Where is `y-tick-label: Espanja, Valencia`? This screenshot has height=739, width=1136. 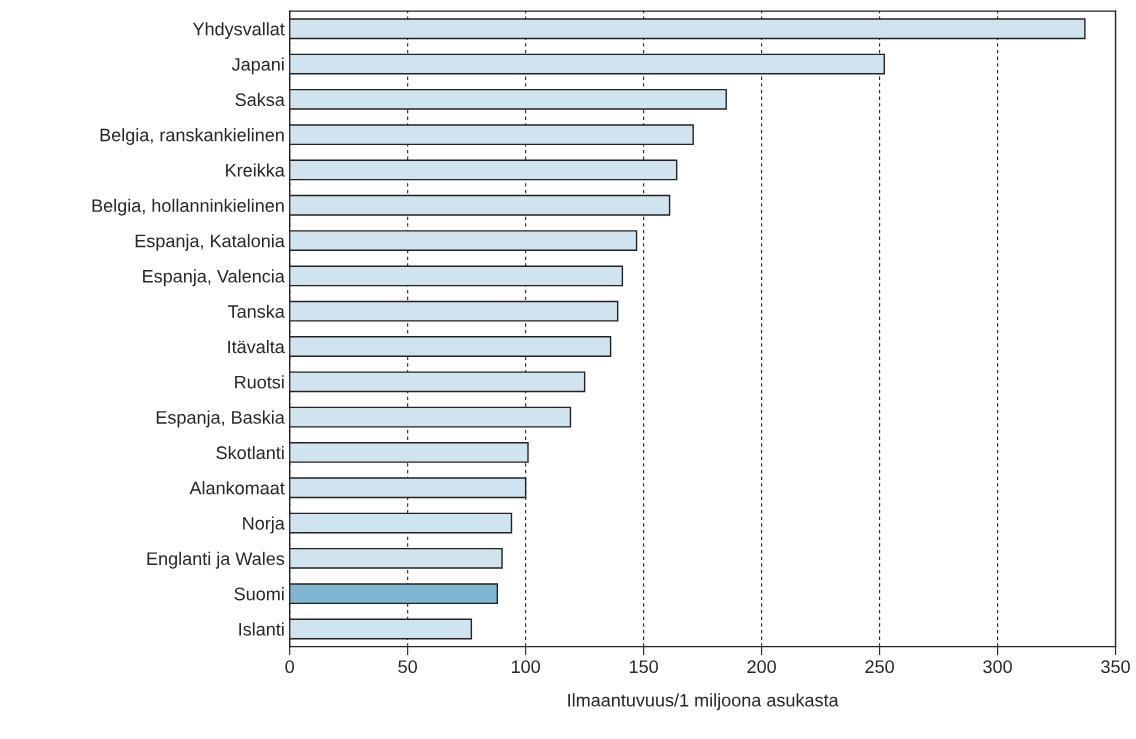 y-tick-label: Espanja, Valencia is located at coordinates (214, 278).